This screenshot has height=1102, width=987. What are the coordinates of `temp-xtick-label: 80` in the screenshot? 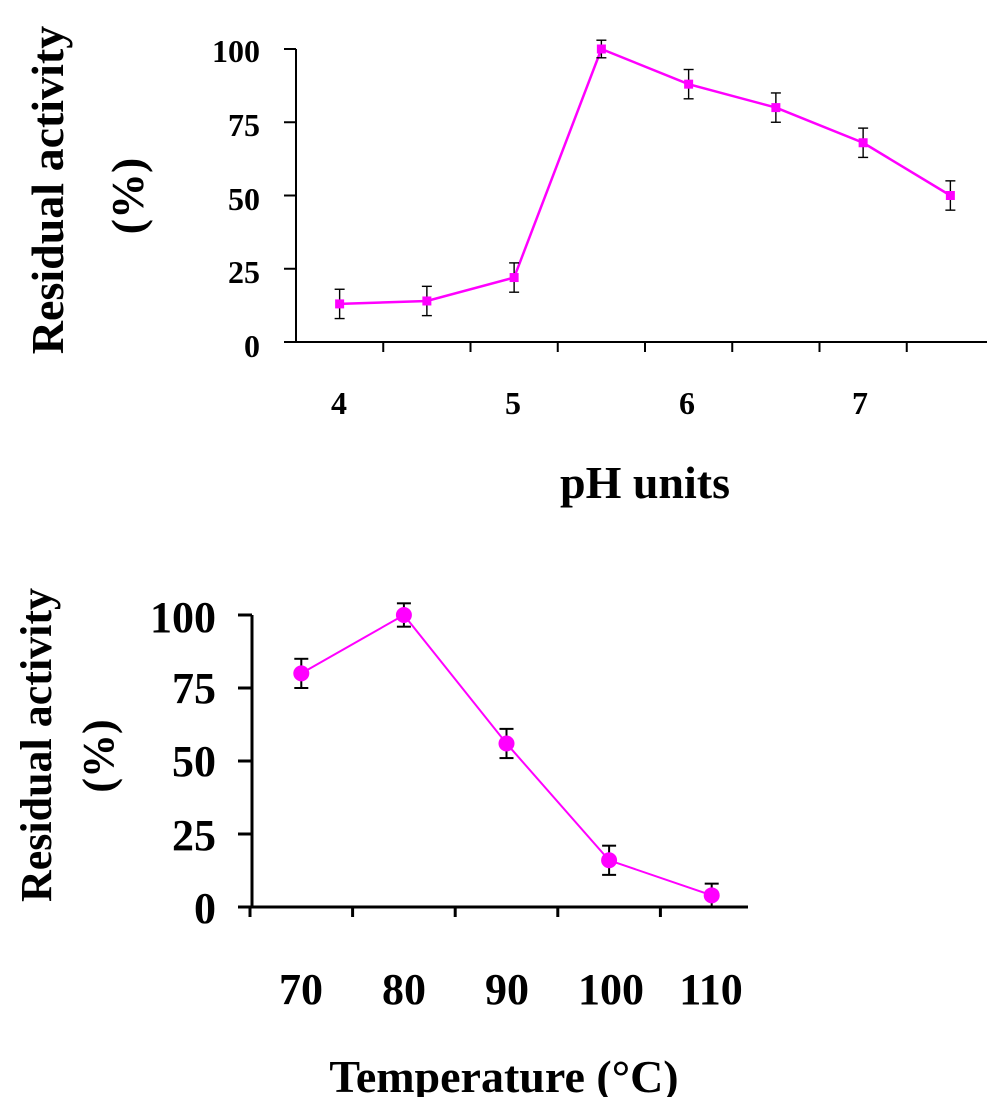 It's located at (404, 989).